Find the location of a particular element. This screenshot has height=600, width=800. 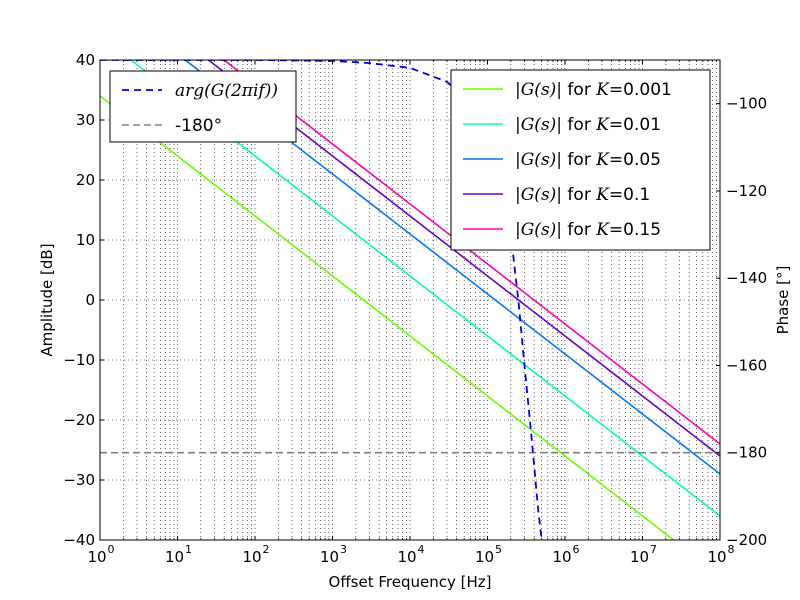

y2-tick-label: −140 is located at coordinates (746, 278).